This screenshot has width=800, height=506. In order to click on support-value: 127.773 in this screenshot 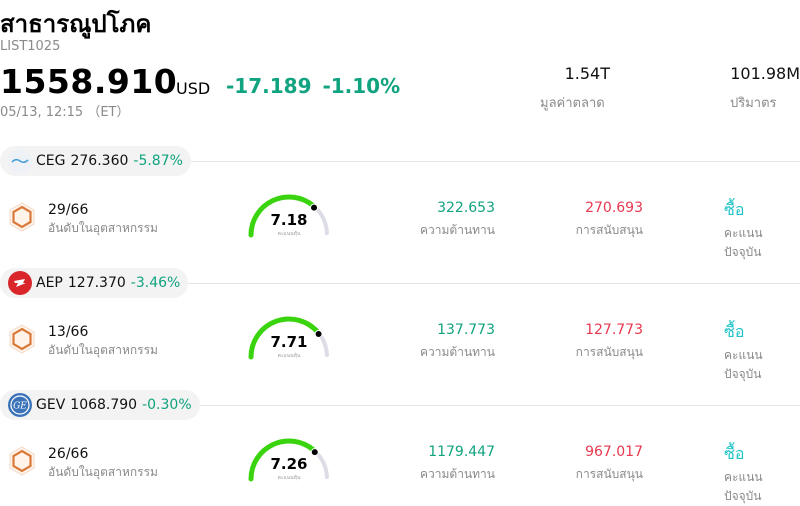, I will do `click(614, 330)`.